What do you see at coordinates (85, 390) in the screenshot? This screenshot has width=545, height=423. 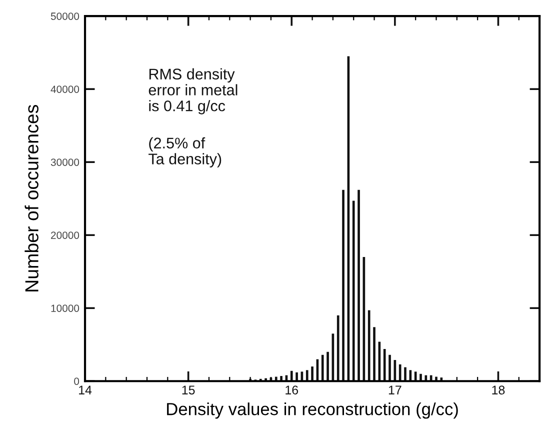 I see `x-tick-label: 14` at bounding box center [85, 390].